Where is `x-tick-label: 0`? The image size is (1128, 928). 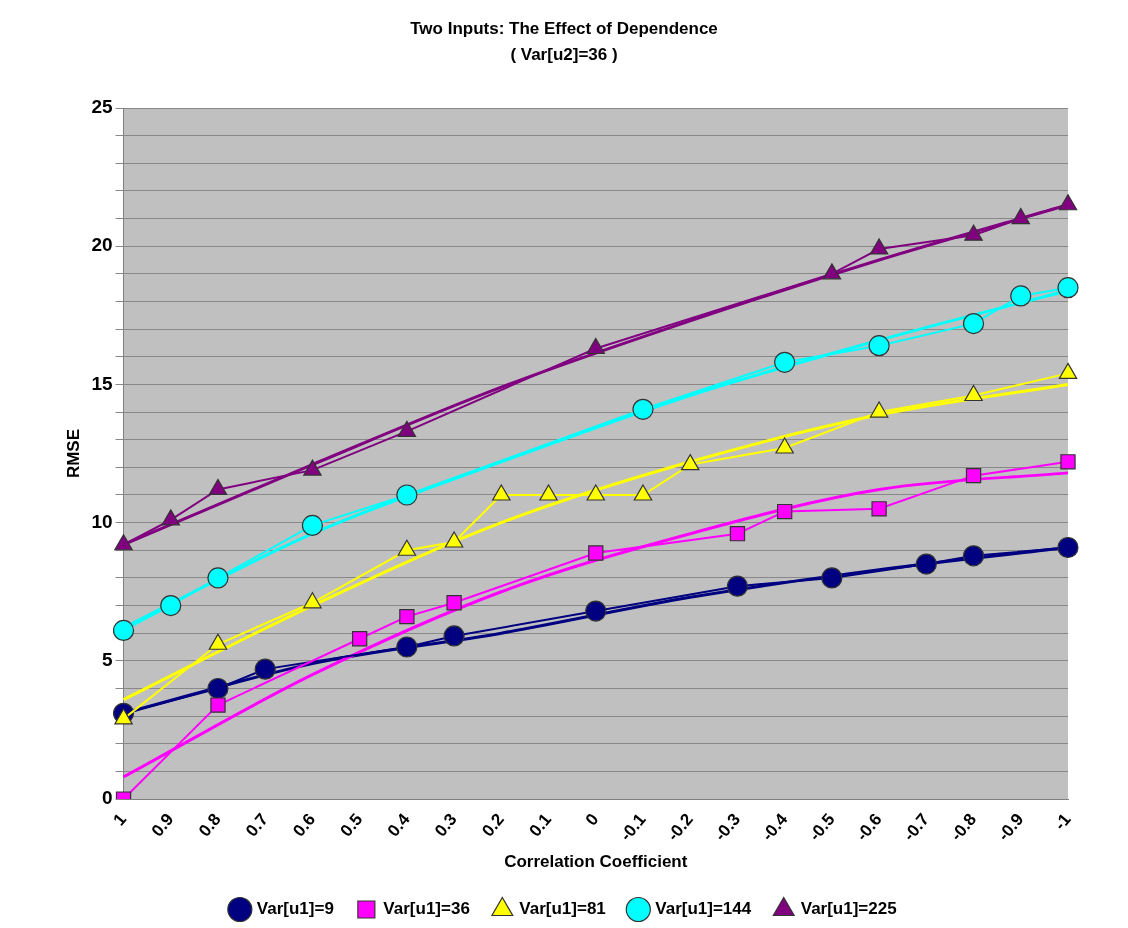
x-tick-label: 0 is located at coordinates (592, 819).